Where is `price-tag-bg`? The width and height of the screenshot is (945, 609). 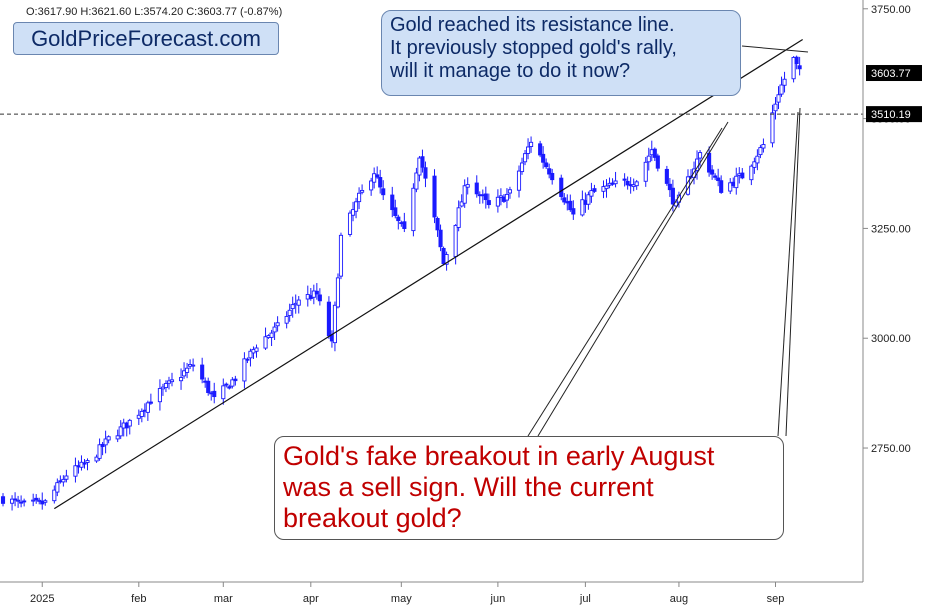 price-tag-bg is located at coordinates (894, 114).